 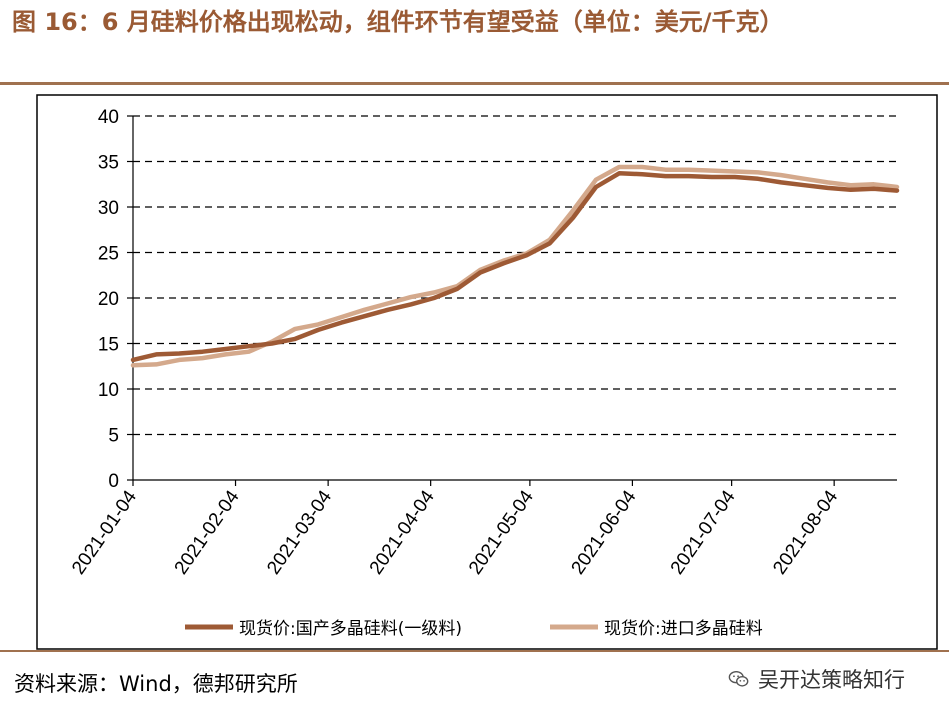 I want to click on x-tick-label: 2021-05-04, so click(x=501, y=532).